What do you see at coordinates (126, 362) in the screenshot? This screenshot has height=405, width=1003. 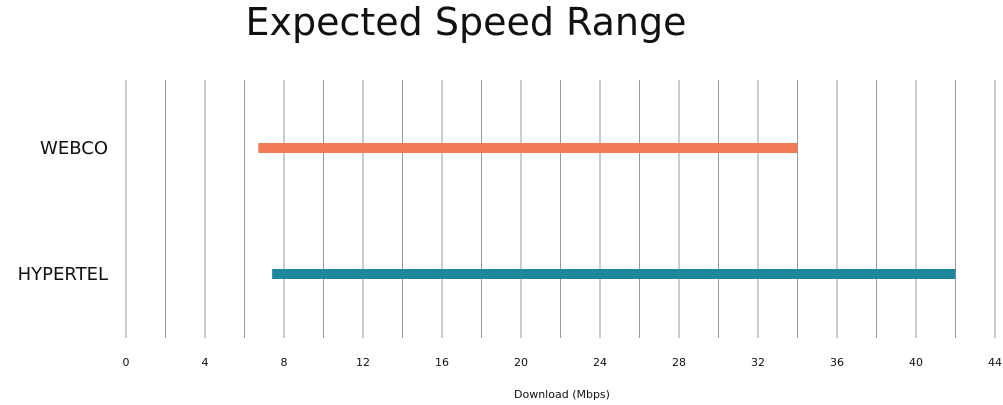 I see `x-tick-label: 0` at bounding box center [126, 362].